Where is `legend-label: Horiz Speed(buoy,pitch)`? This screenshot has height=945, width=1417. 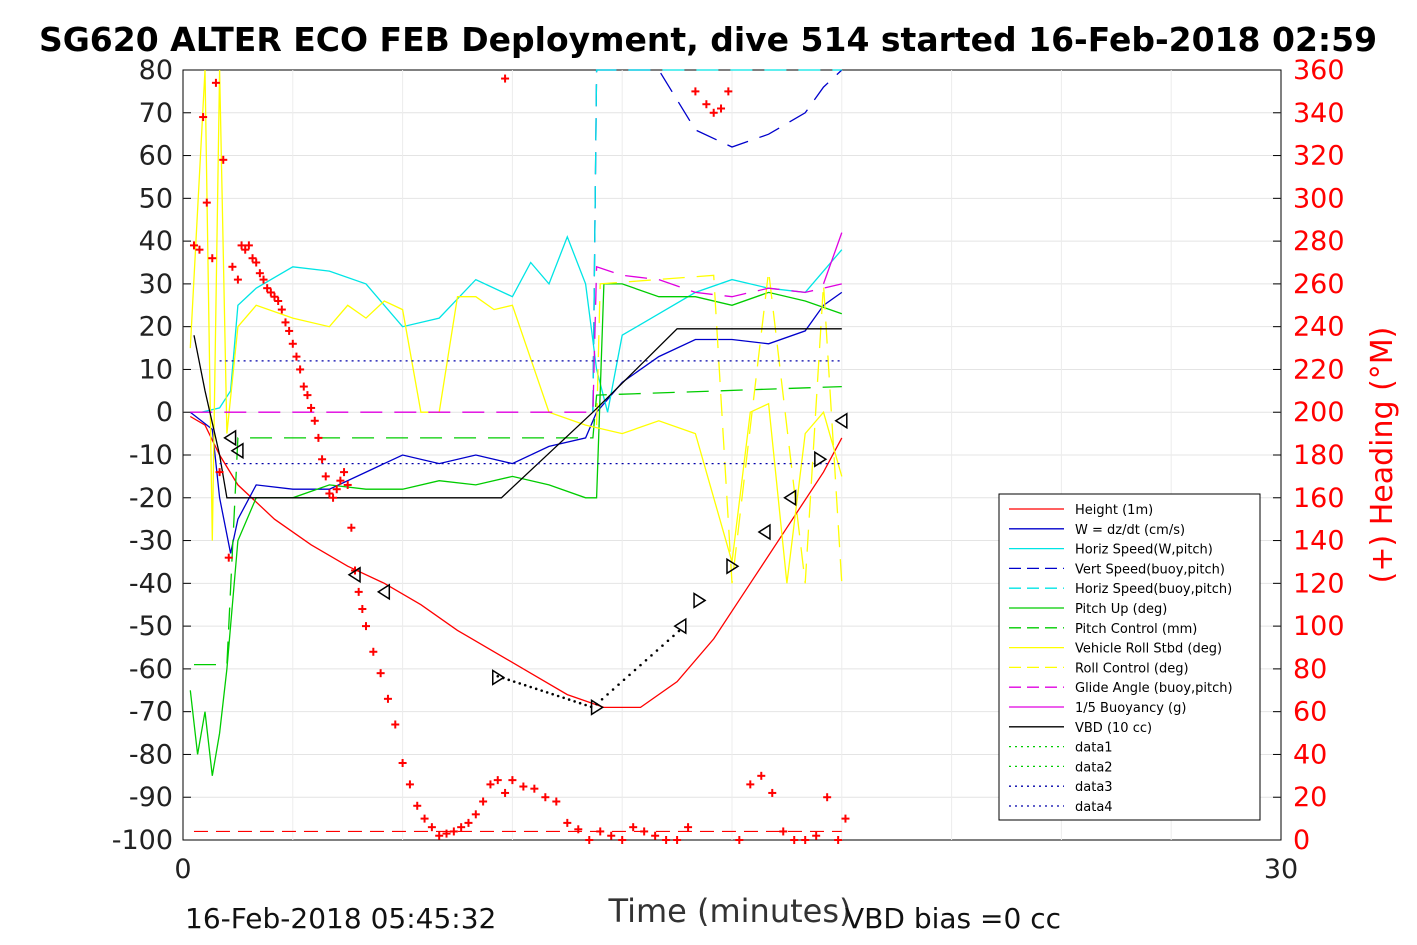 legend-label: Horiz Speed(buoy,pitch) is located at coordinates (1153, 589).